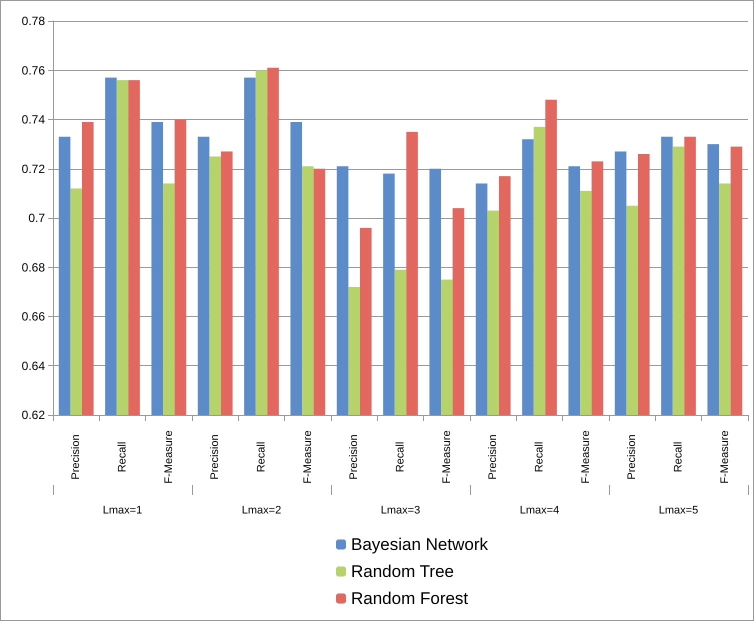  I want to click on legend-label: Bayesian Network, so click(420, 544).